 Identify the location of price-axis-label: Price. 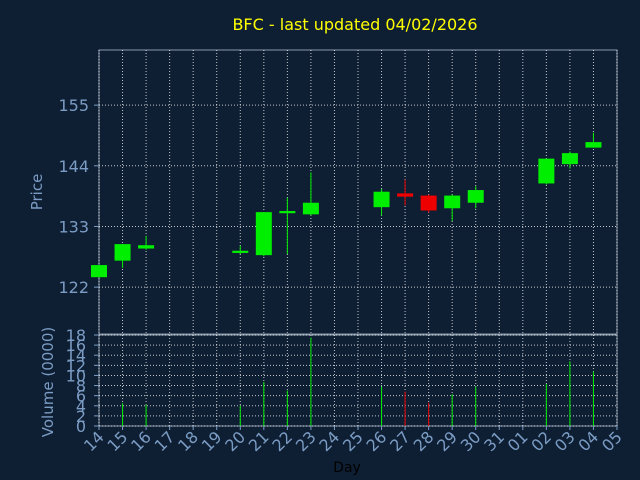
(37, 192).